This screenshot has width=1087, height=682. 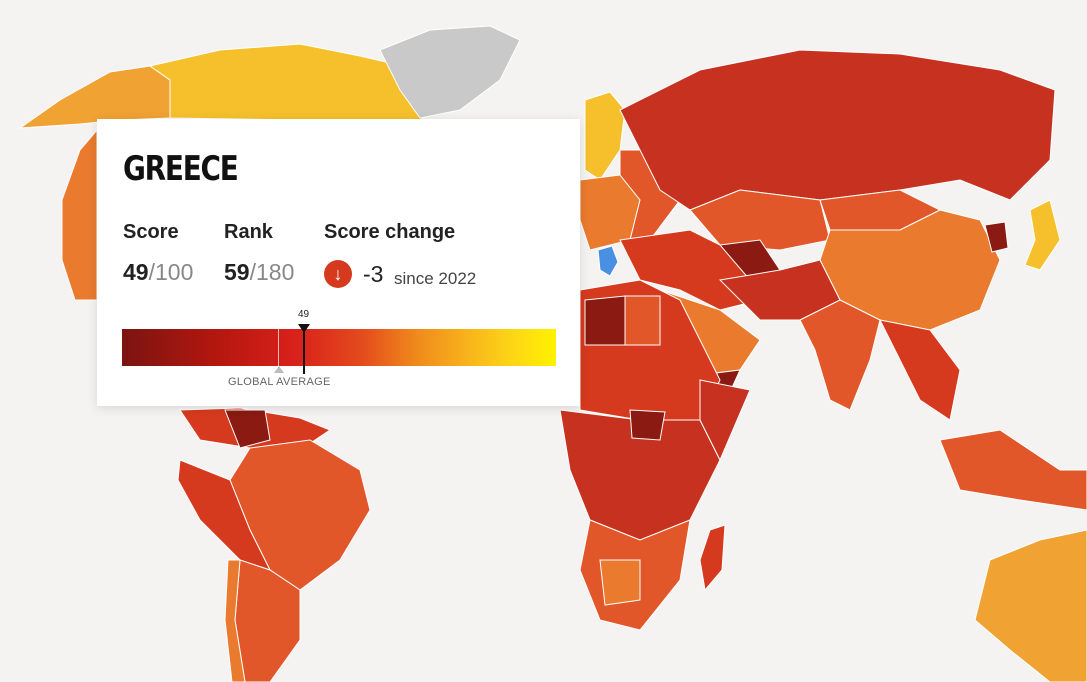 I want to click on region-chile-uruguay, so click(x=235, y=620).